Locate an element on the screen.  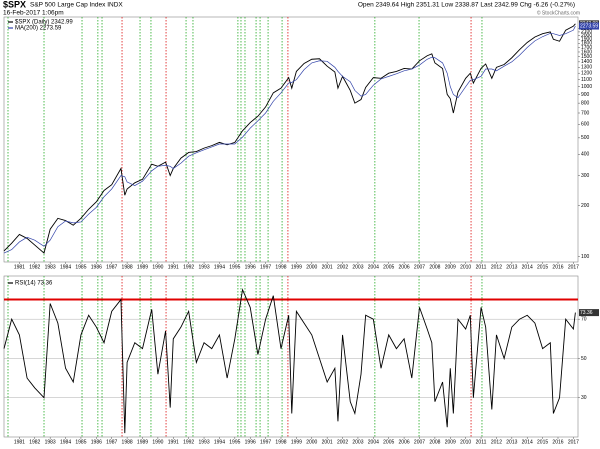
x-tick-label: 1987 is located at coordinates (111, 442).